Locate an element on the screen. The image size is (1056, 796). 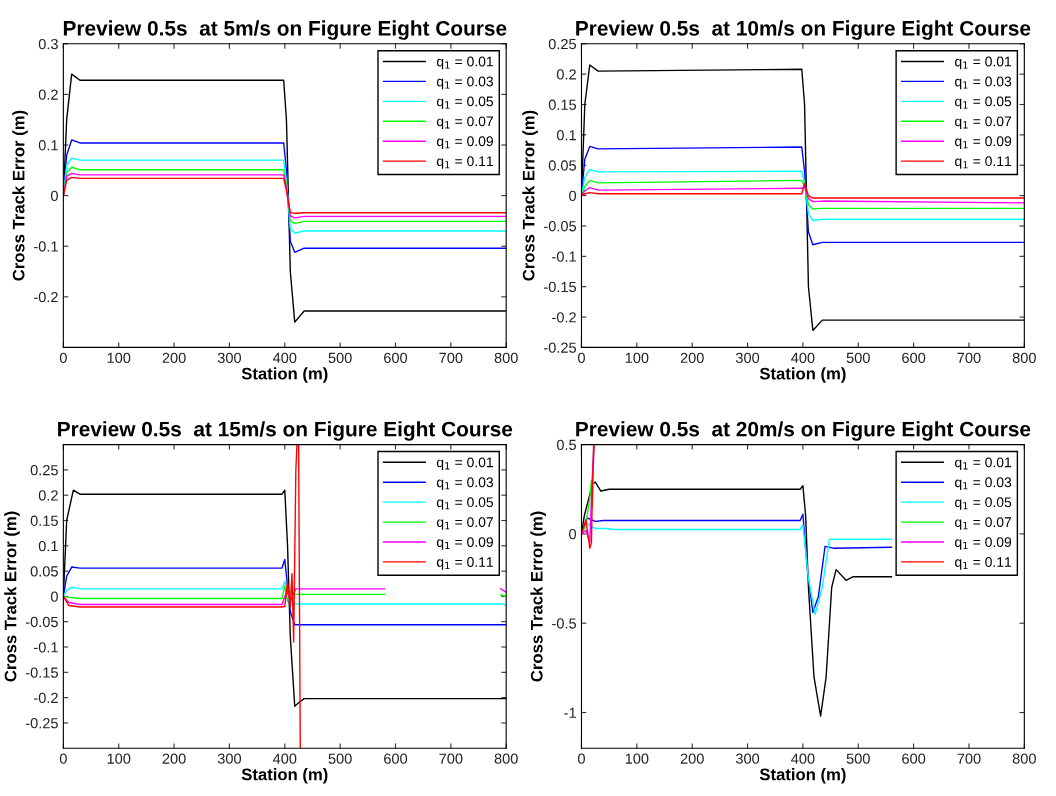
chart-title: Preview 0.5s at 10m/s on Figure Eight Course is located at coordinates (803, 30).